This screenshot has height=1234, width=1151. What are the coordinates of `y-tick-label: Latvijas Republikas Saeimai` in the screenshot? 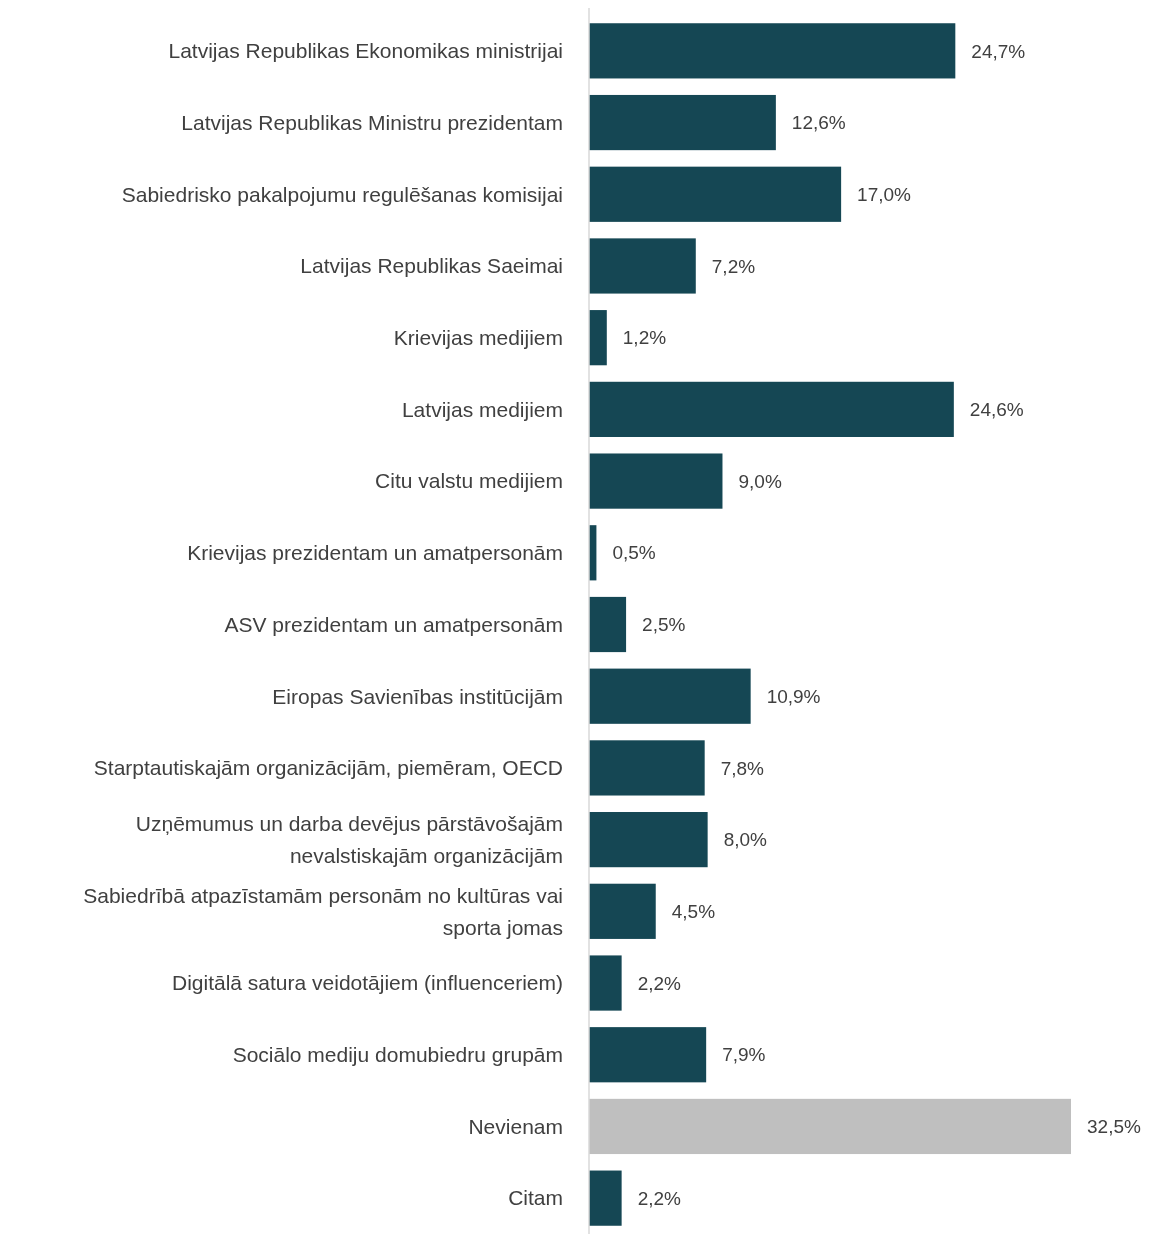 It's located at (431, 266).